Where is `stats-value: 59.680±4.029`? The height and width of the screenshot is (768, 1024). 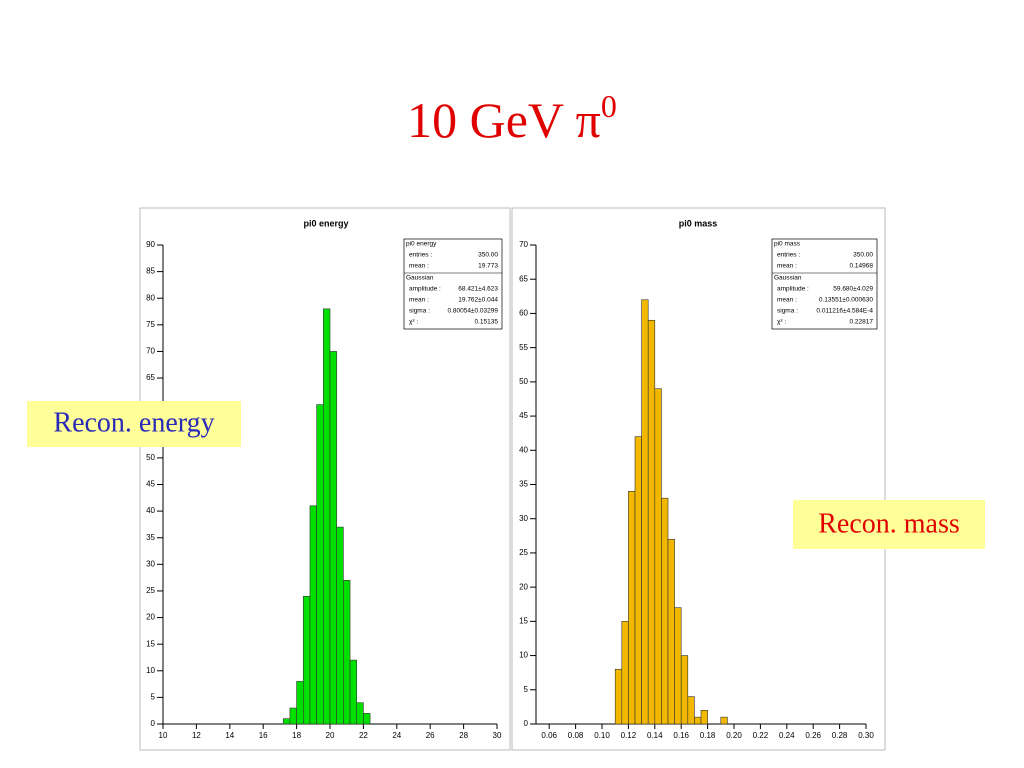
stats-value: 59.680±4.029 is located at coordinates (853, 289).